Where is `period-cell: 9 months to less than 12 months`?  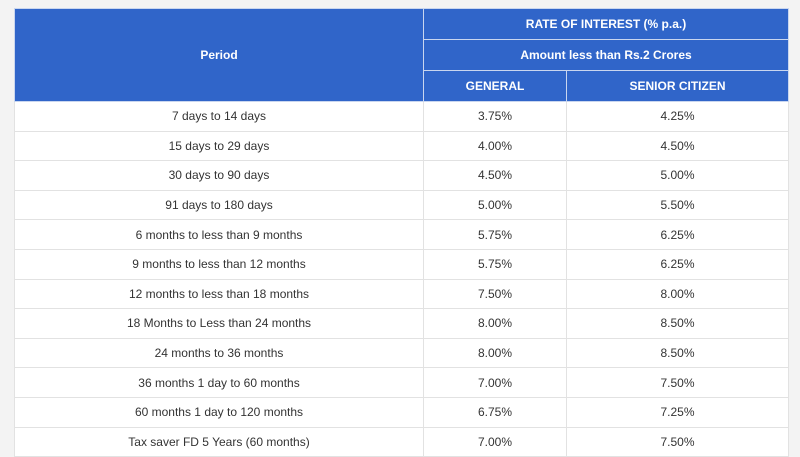
period-cell: 9 months to less than 12 months is located at coordinates (219, 264).